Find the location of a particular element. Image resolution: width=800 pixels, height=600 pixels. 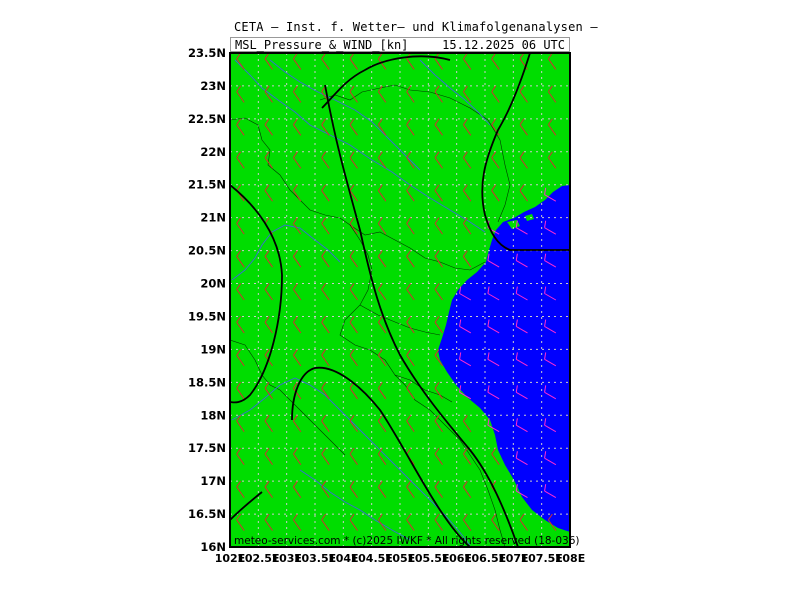

lat-tick-label: 21.5N is located at coordinates (207, 185).